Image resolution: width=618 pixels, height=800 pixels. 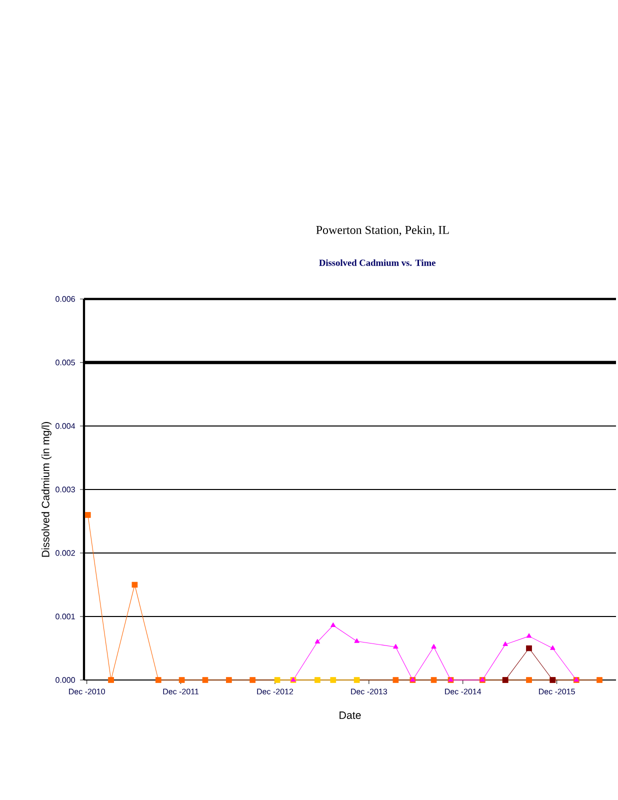 What do you see at coordinates (463, 691) in the screenshot?
I see `x-tick-label: Dec -2014` at bounding box center [463, 691].